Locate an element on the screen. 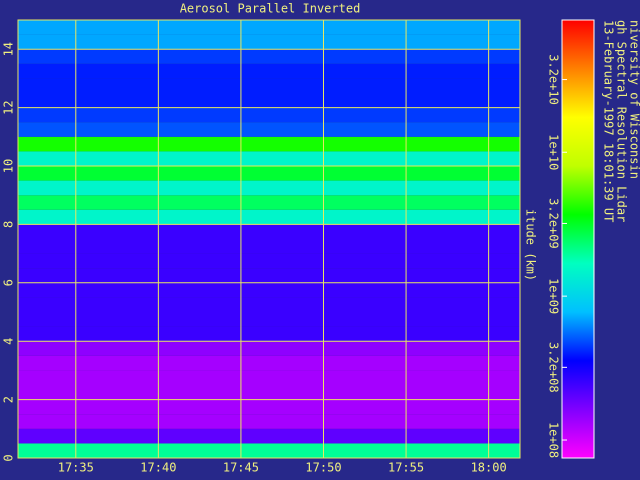  y-tick-label: 14 is located at coordinates (9, 49).